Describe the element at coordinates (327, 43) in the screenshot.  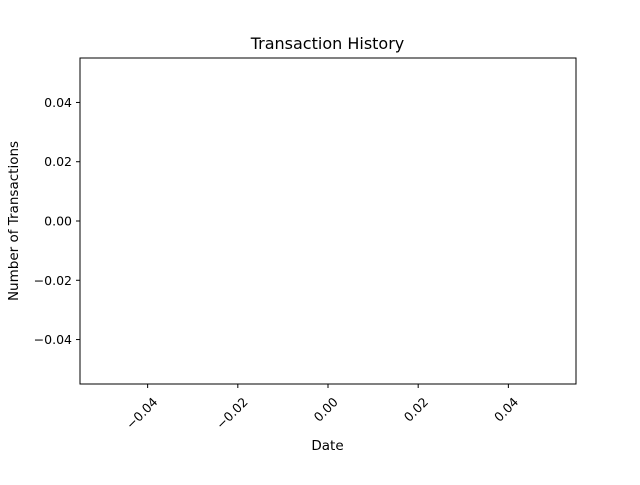
I see `chart-title: Transaction History` at that location.